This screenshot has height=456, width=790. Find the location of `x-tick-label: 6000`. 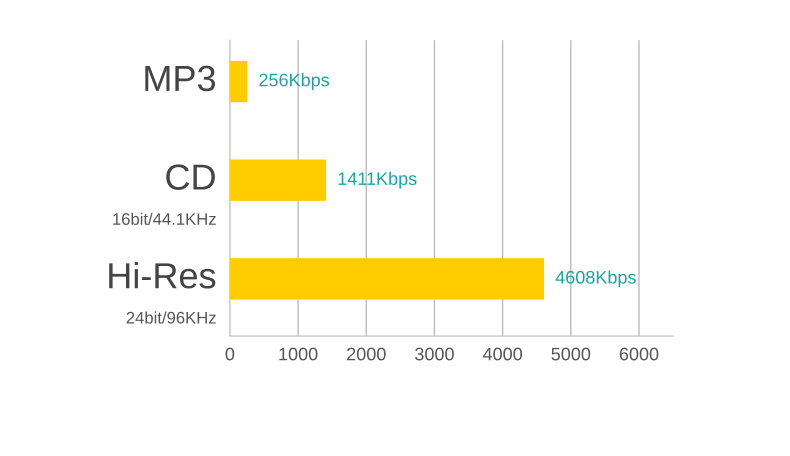

x-tick-label: 6000 is located at coordinates (639, 354).